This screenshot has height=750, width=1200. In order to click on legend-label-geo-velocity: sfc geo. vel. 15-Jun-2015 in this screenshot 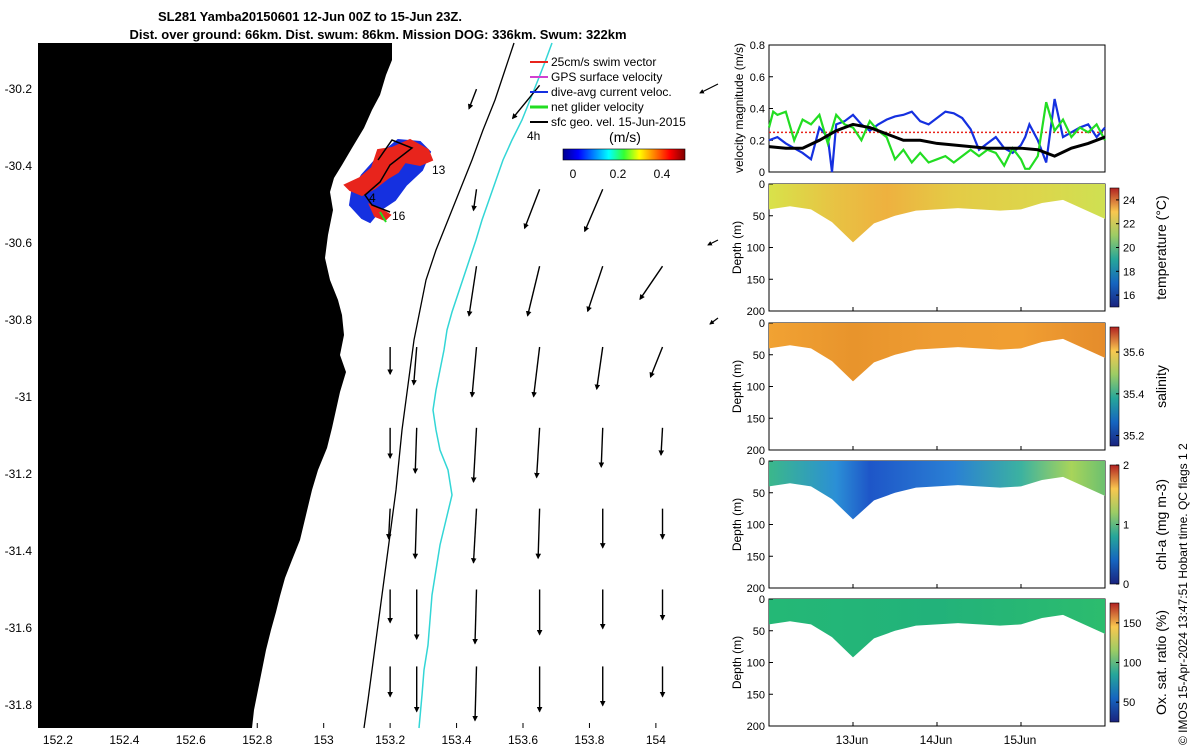, I will do `click(618, 122)`.